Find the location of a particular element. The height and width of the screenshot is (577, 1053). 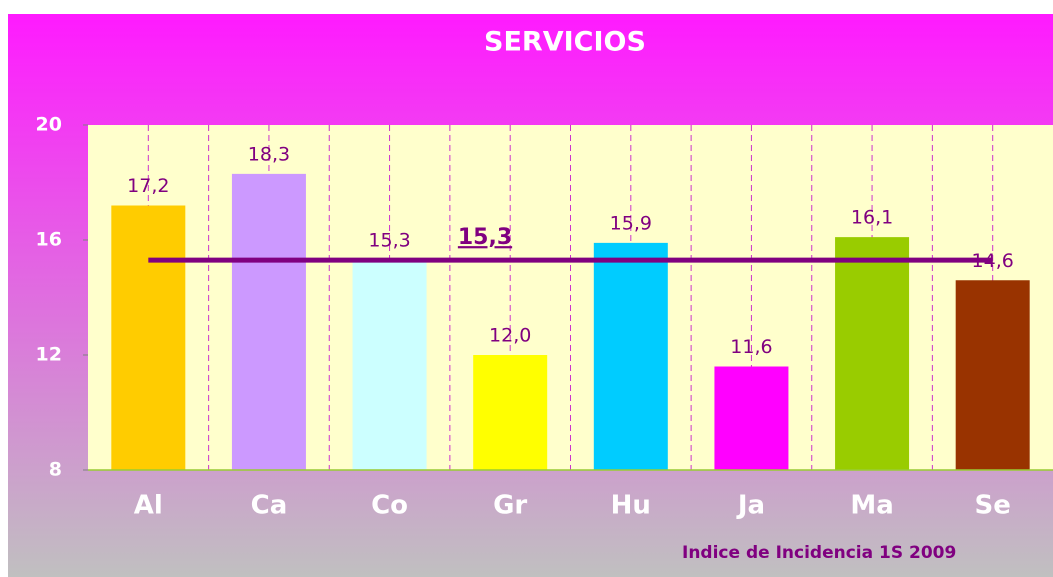

value-label: 11,6 is located at coordinates (751, 347).